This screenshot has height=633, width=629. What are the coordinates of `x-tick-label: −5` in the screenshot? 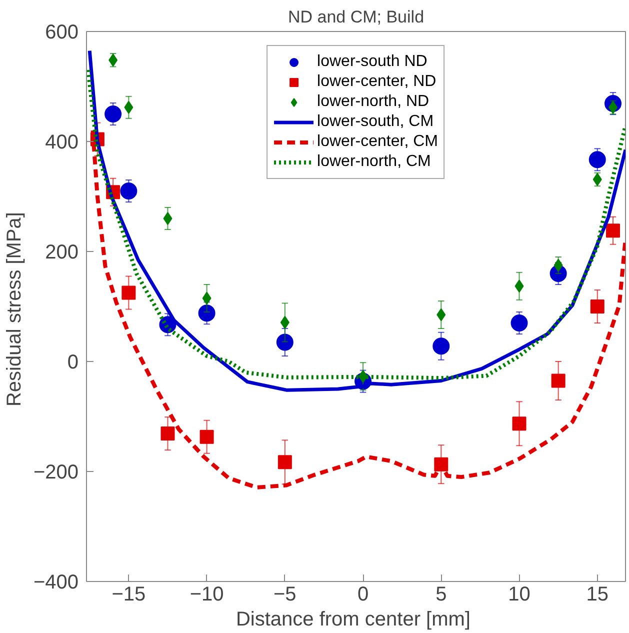 It's located at (285, 595).